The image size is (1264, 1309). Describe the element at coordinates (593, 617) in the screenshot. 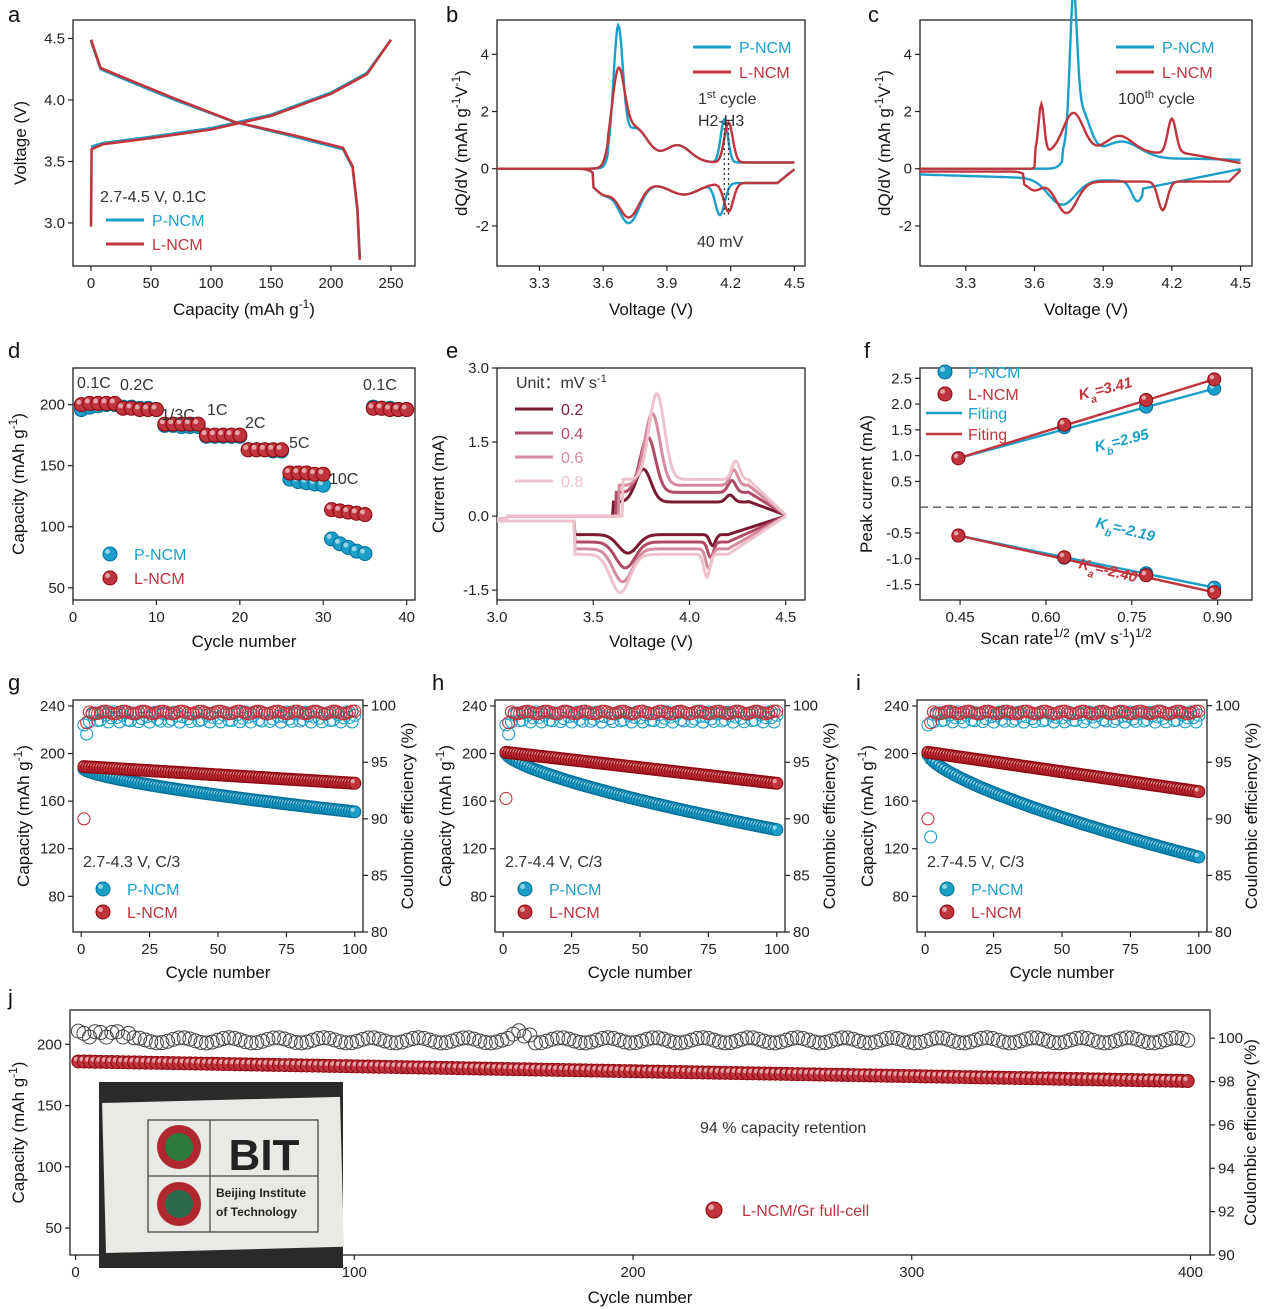

I see `x-tick-label: 3.5` at that location.